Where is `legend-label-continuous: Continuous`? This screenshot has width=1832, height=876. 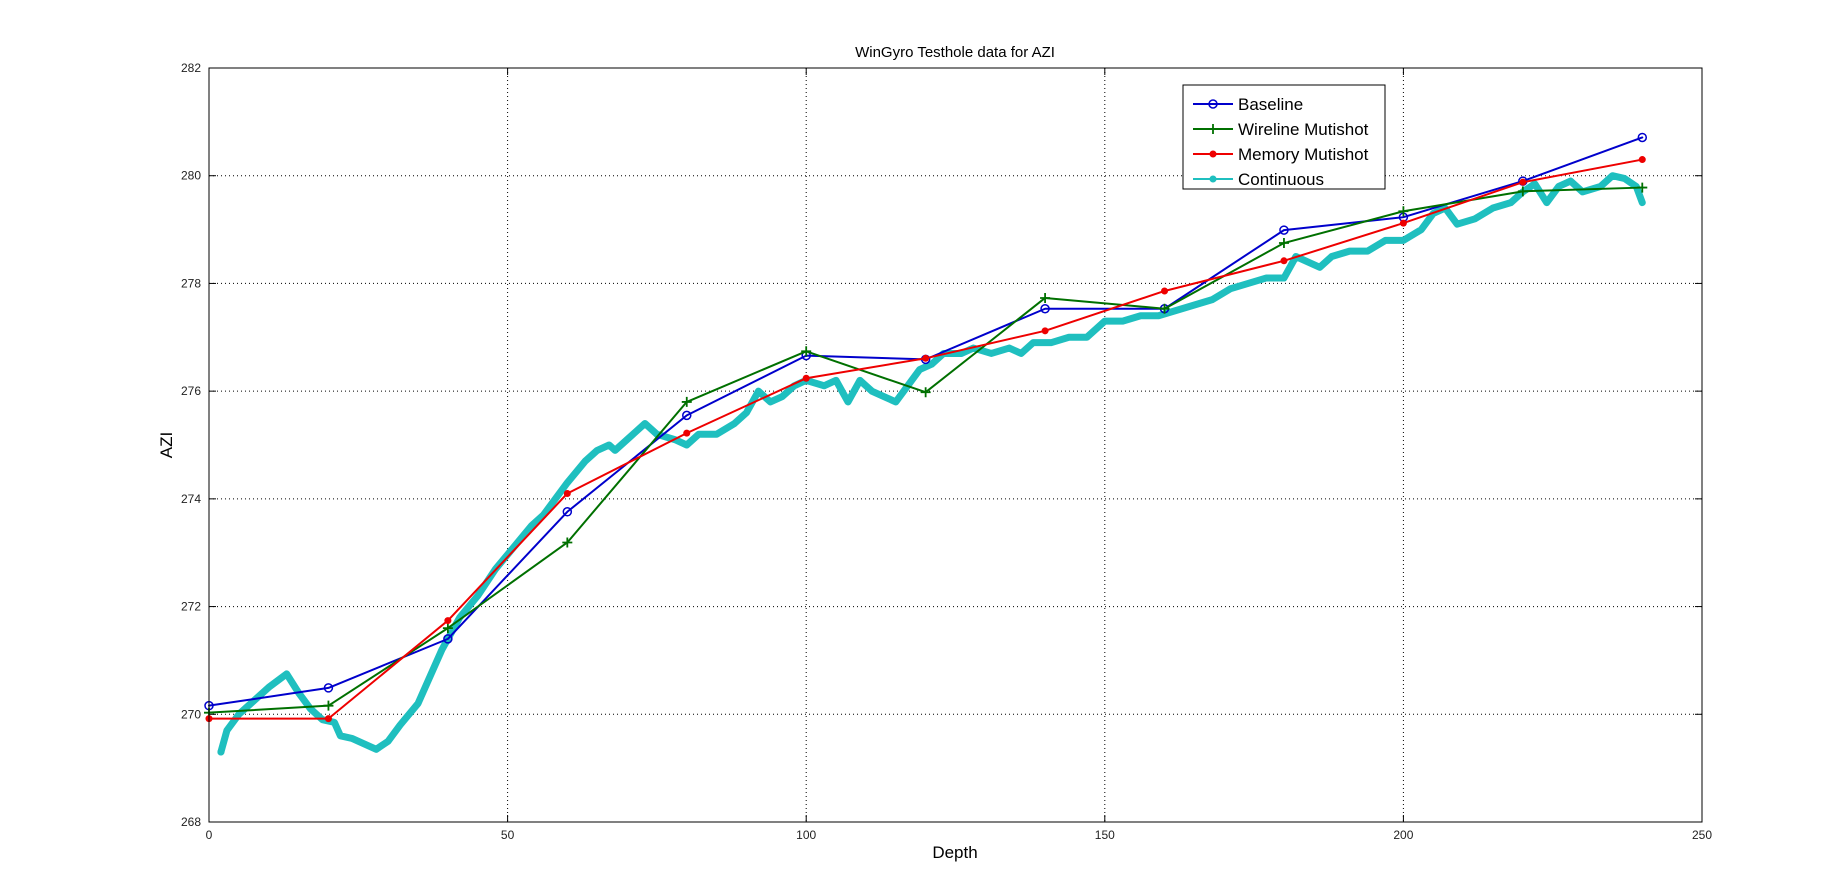 legend-label-continuous: Continuous is located at coordinates (1281, 179).